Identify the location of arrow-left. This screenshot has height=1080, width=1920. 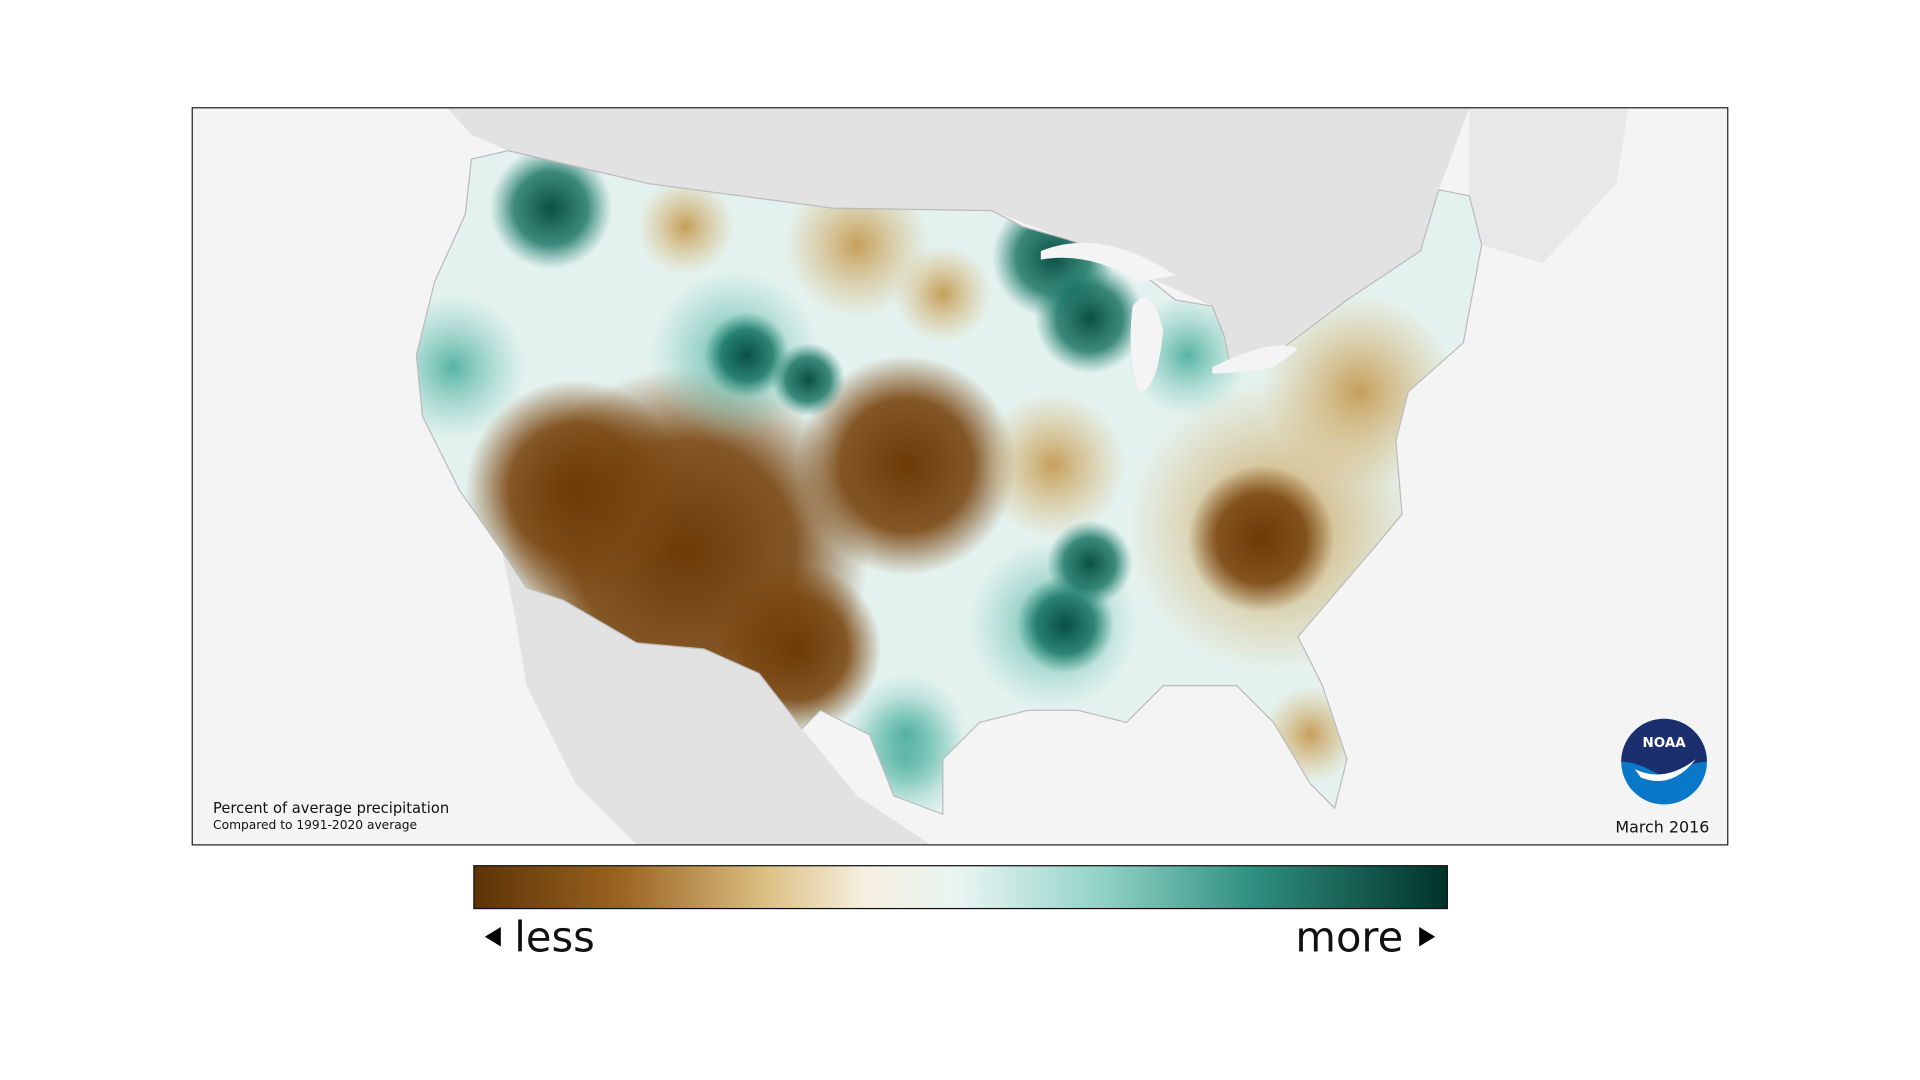
(492, 936).